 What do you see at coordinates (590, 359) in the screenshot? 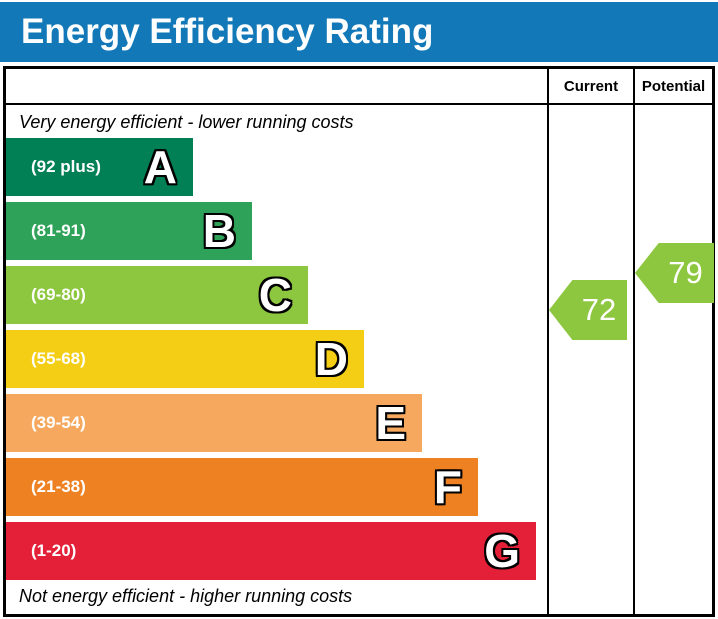
I see `current-column: 72` at bounding box center [590, 359].